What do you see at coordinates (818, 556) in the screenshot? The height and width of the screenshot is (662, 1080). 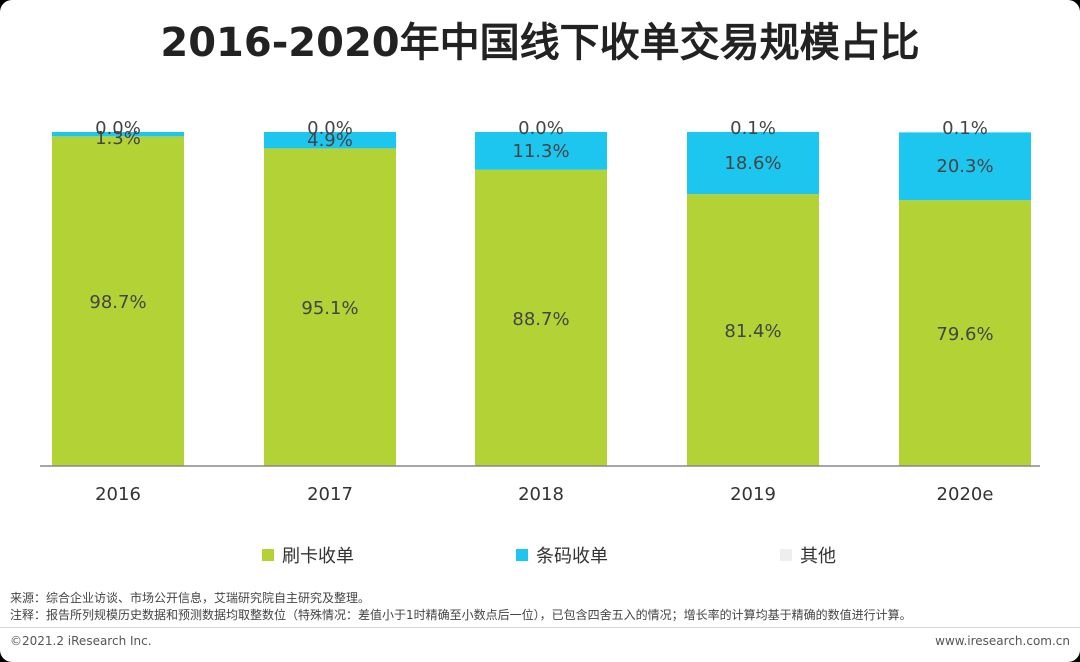 I see `legend-label-2: 其他` at bounding box center [818, 556].